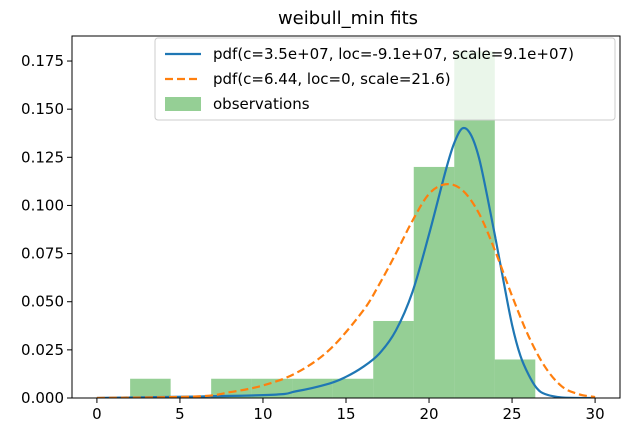 The image size is (642, 432). I want to click on legend-box, so click(385, 79).